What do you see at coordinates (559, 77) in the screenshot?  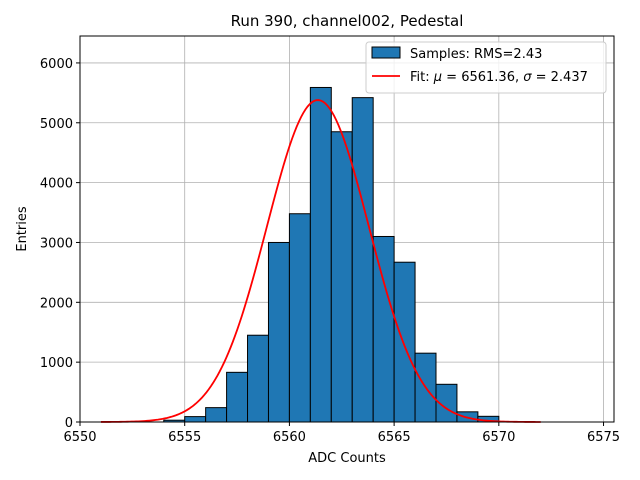 I see `legend-fit-sigma-value: = 2.437` at bounding box center [559, 77].